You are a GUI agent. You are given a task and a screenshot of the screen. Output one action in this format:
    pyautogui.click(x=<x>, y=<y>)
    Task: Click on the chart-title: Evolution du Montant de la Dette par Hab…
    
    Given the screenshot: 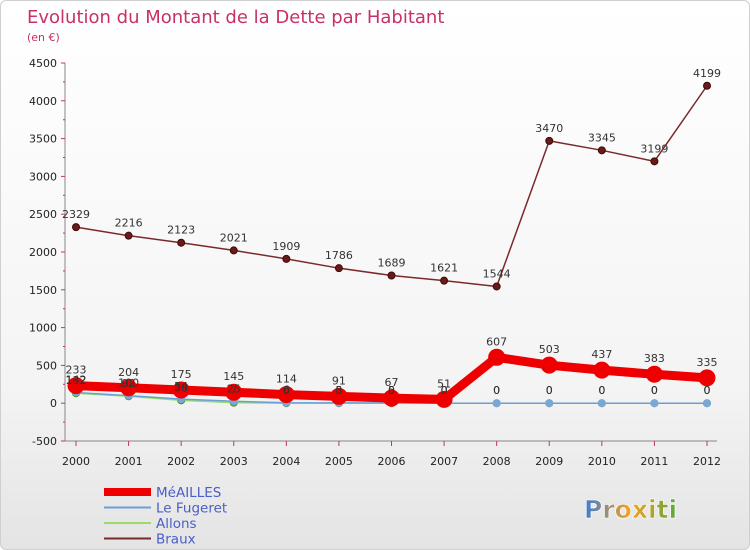 What is the action you would take?
    pyautogui.click(x=235, y=17)
    